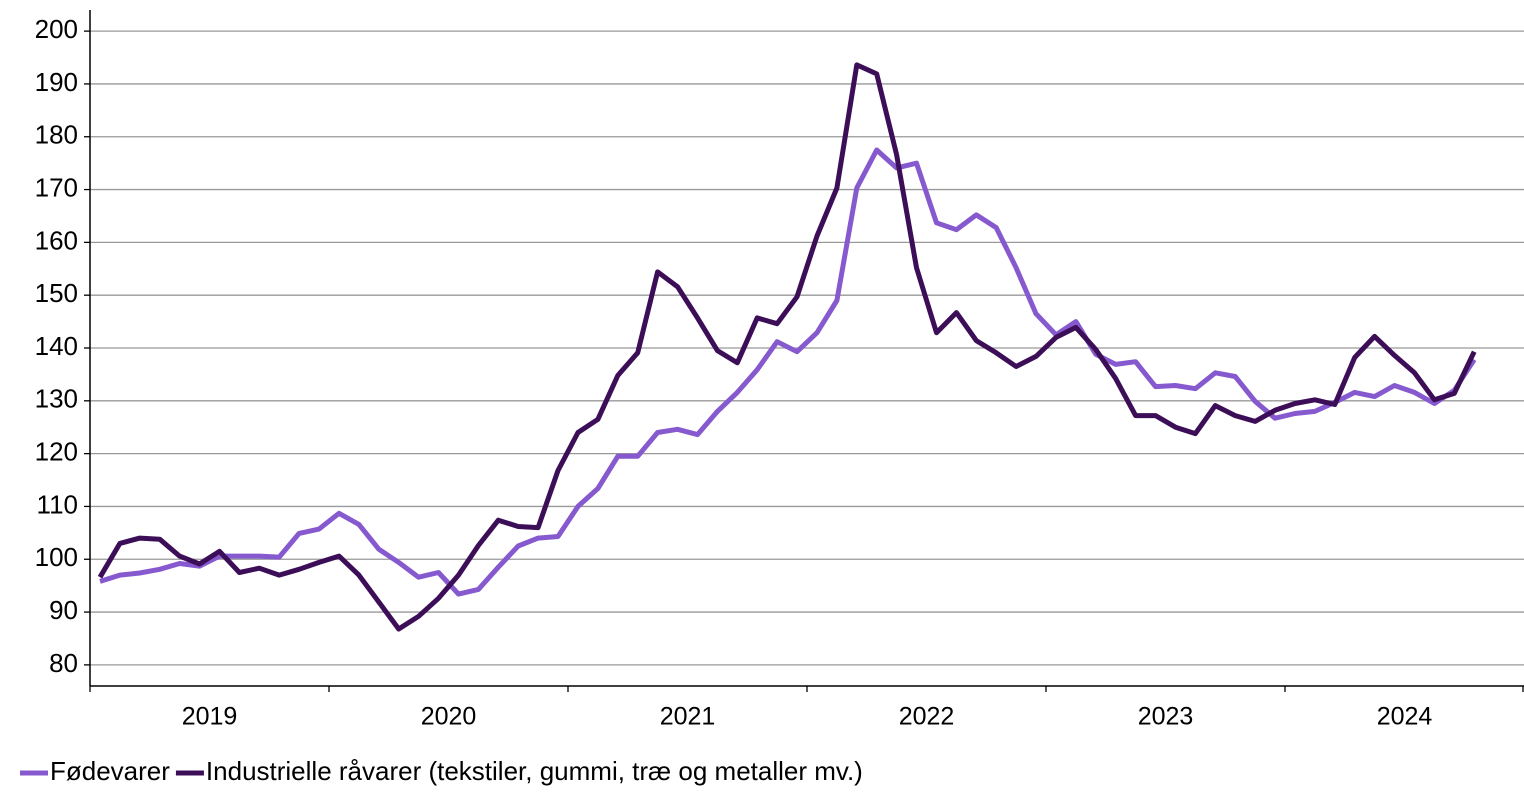 The width and height of the screenshot is (1524, 792). Describe the element at coordinates (56, 557) in the screenshot. I see `y-tick-label: 100` at that location.